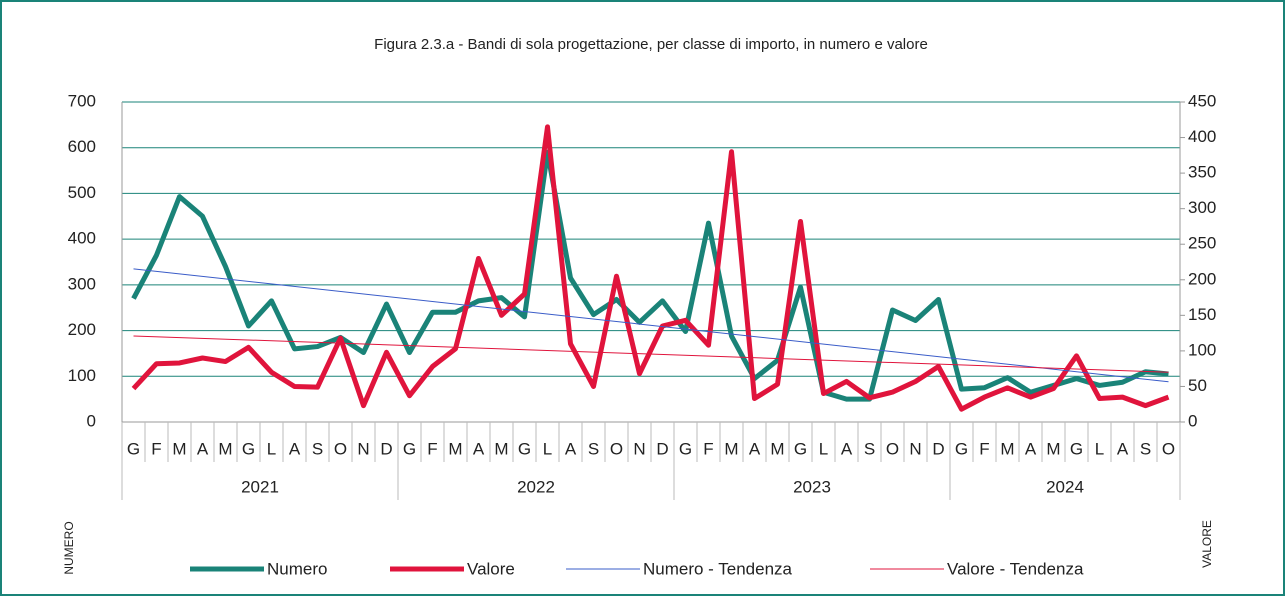 This screenshot has width=1285, height=596. What do you see at coordinates (1202, 349) in the screenshot?
I see `y2-tick-label: 100` at bounding box center [1202, 349].